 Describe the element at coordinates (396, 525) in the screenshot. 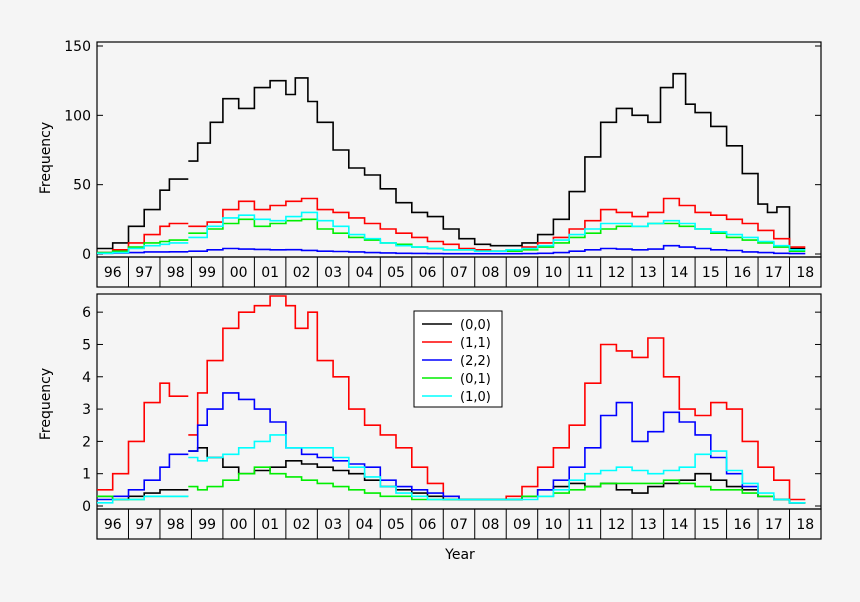

I see `bottom-year-label: 05` at that location.